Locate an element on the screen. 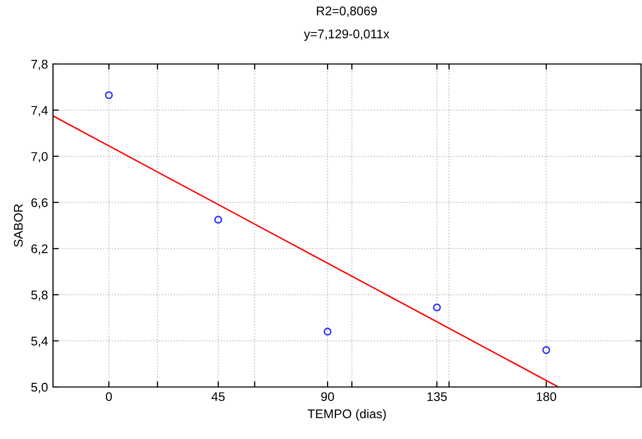  x-tick-label: 180 is located at coordinates (546, 397).